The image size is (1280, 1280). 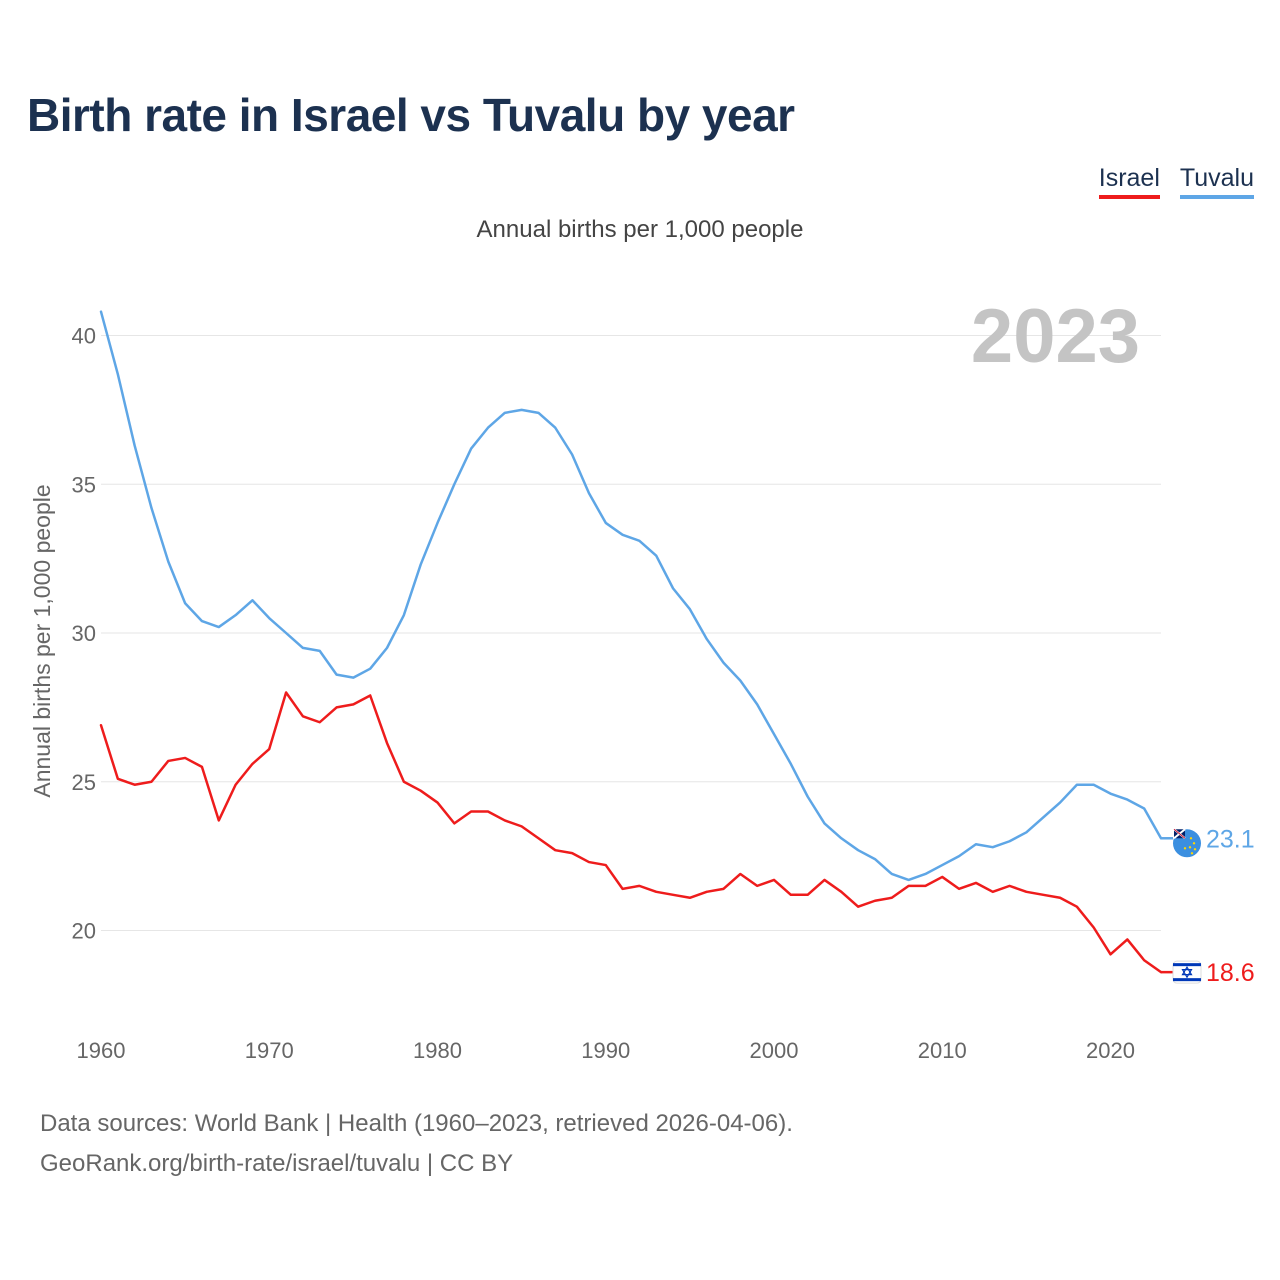 What do you see at coordinates (942, 1050) in the screenshot?
I see `x-tick-label: 2010` at bounding box center [942, 1050].